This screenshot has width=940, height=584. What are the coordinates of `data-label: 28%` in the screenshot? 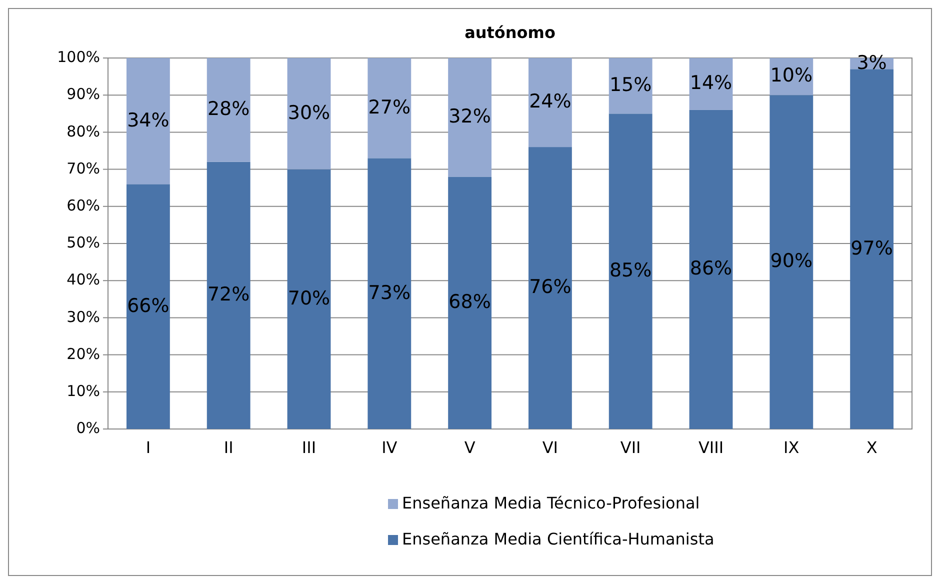 It's located at (228, 109).